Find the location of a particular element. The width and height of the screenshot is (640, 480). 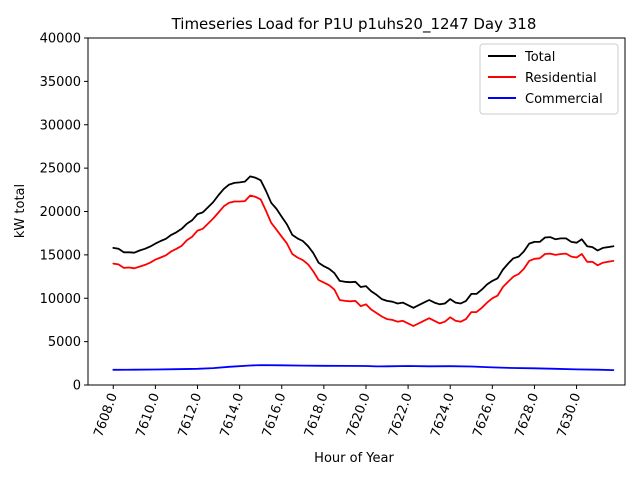

legend-label-commercial: Commercial is located at coordinates (564, 99).